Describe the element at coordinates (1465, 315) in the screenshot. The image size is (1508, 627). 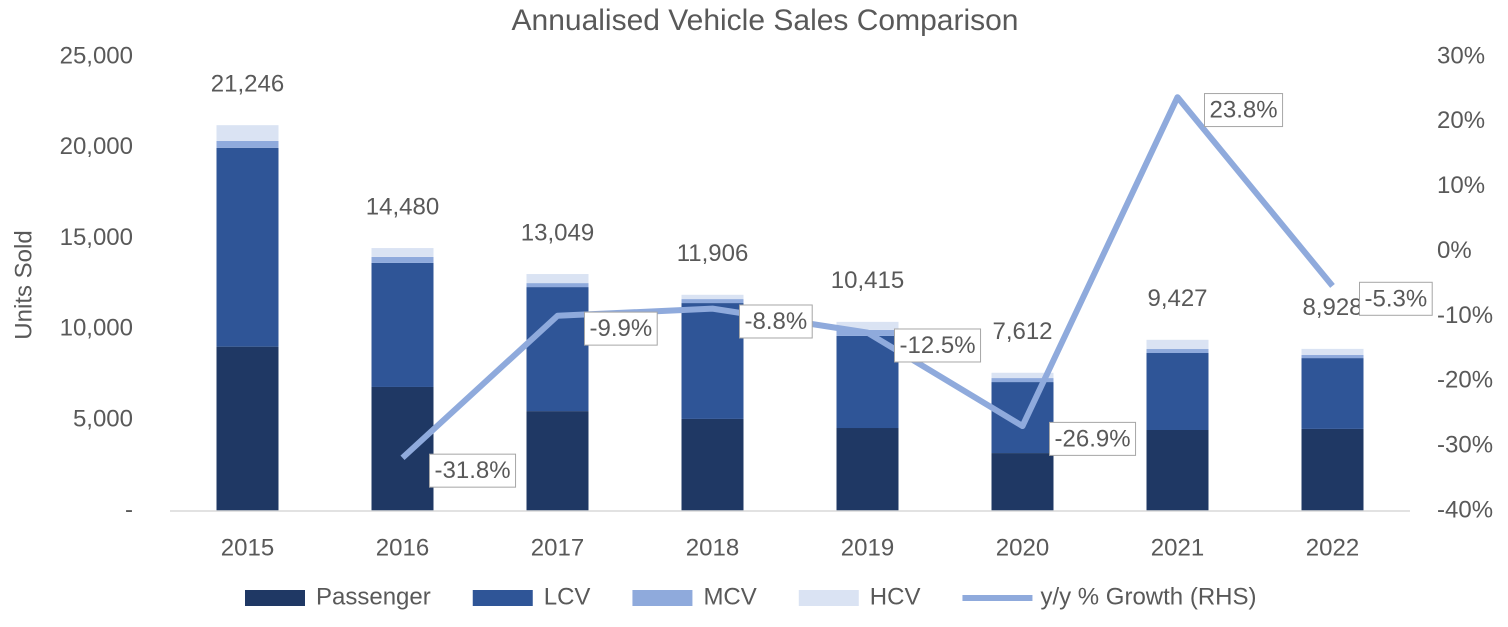
I see `y2-tick-label: -10%` at that location.